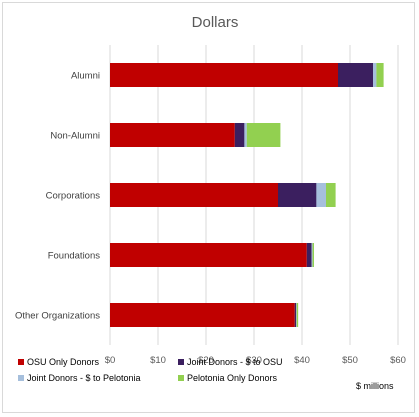 This screenshot has height=417, width=419. I want to click on x-tick-labels: $0 $10 $20 $30 $40 $50 $60, so click(255, 360).